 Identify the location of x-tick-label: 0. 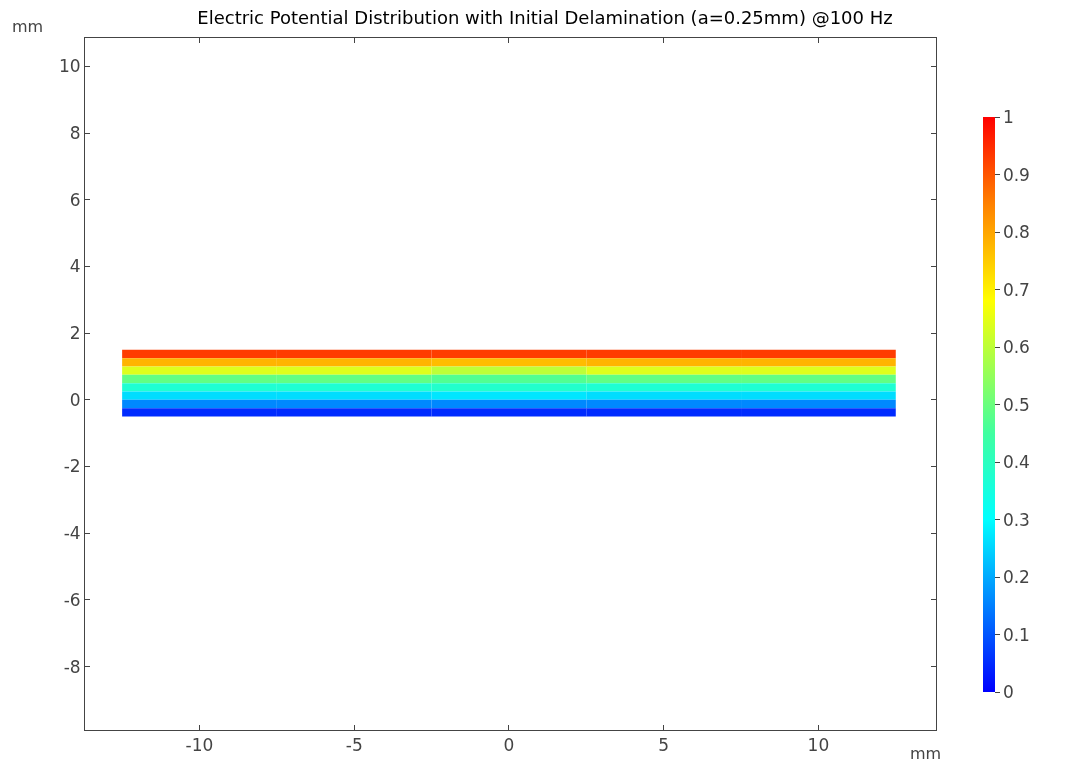
(509, 745).